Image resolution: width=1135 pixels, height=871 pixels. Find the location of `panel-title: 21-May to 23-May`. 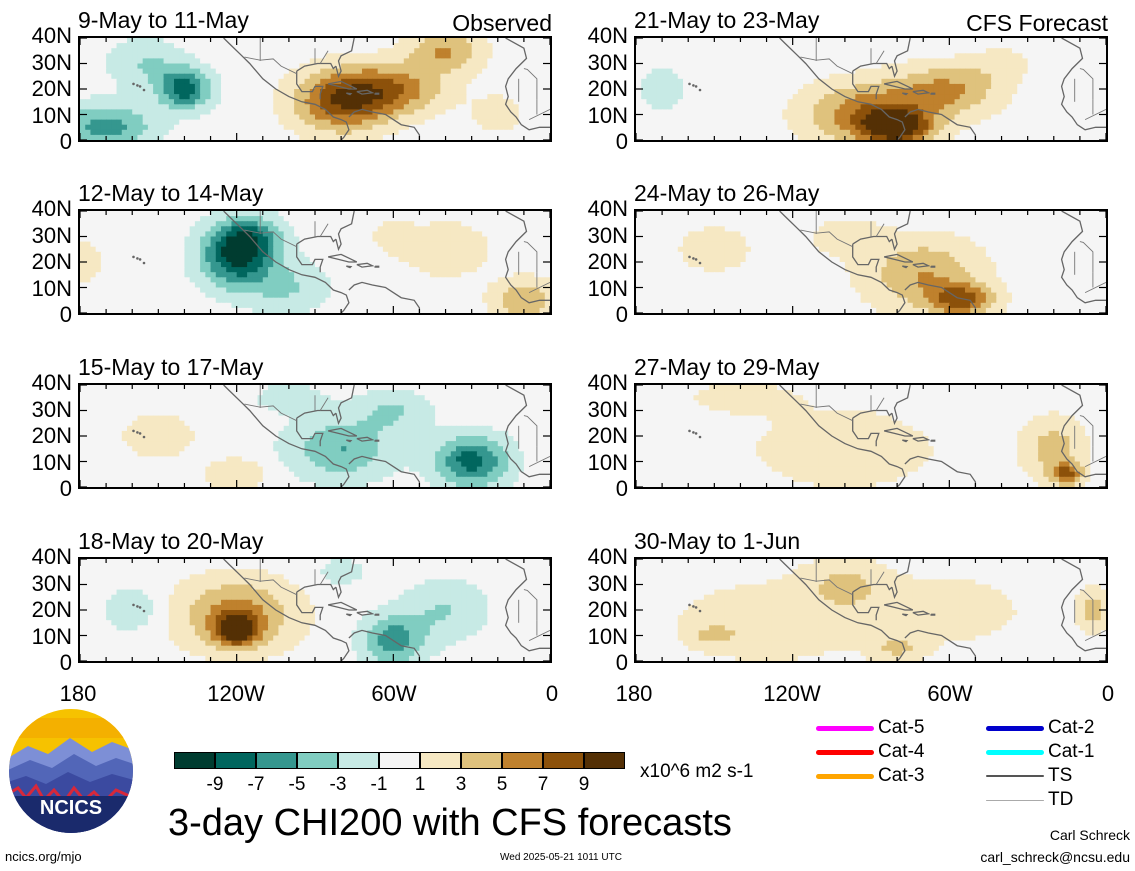

panel-title: 21-May to 23-May is located at coordinates (727, 20).